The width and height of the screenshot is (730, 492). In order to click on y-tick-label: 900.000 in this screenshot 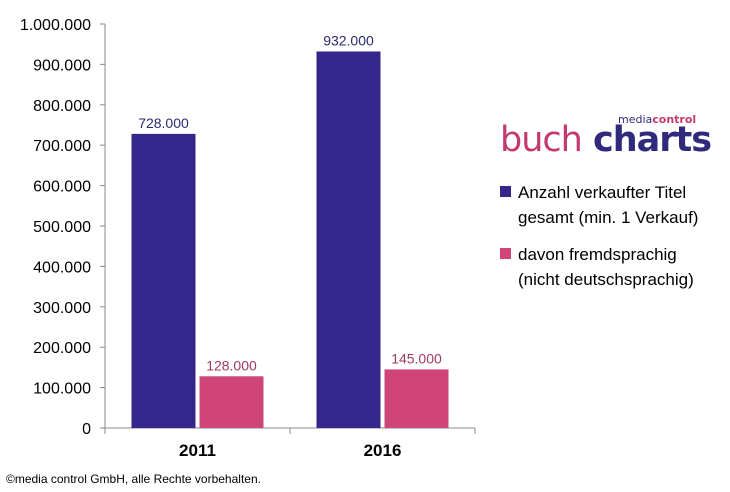, I will do `click(62, 65)`.